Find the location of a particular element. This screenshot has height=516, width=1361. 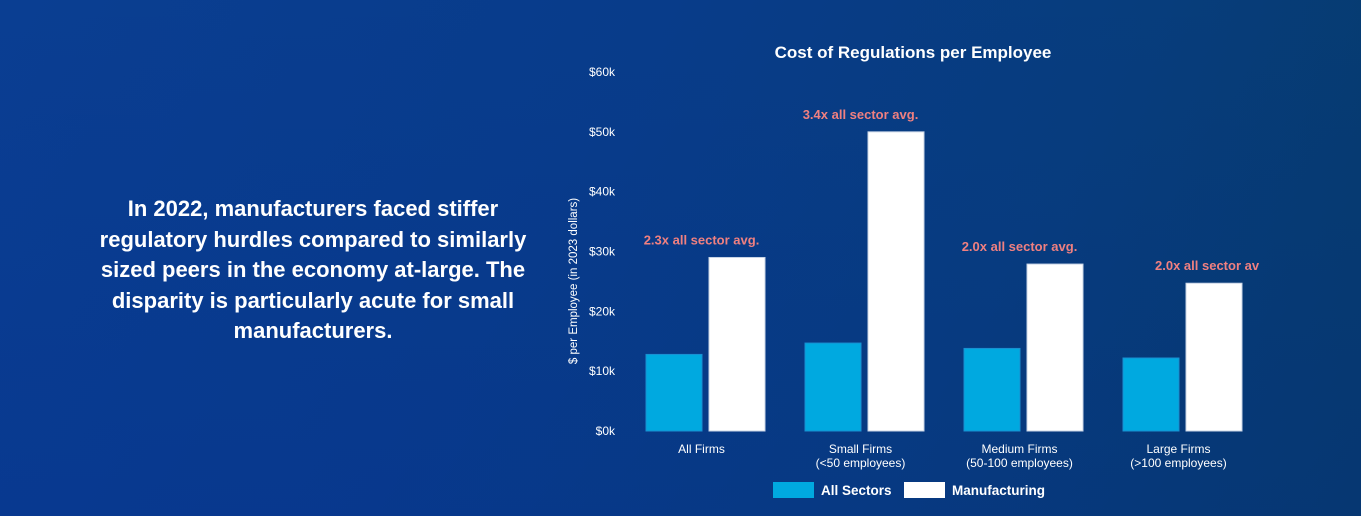

x-tick-label: (<50 employees) is located at coordinates (861, 463).